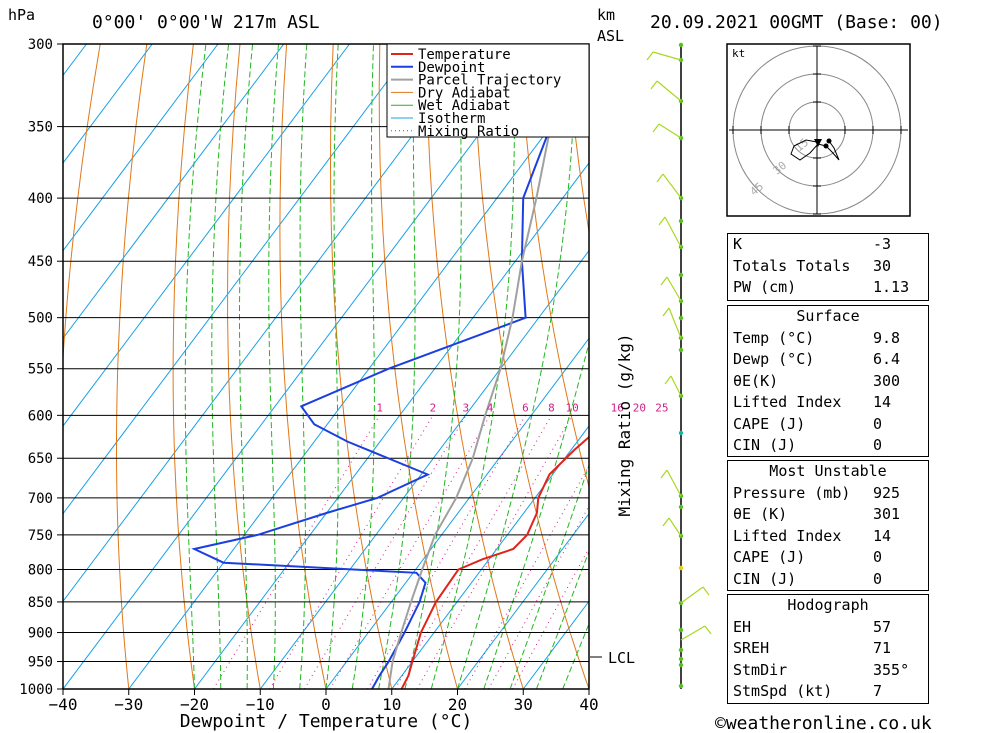  What do you see at coordinates (828, 382) in the screenshot?
I see `surface-row: θE(K) 300` at bounding box center [828, 382].